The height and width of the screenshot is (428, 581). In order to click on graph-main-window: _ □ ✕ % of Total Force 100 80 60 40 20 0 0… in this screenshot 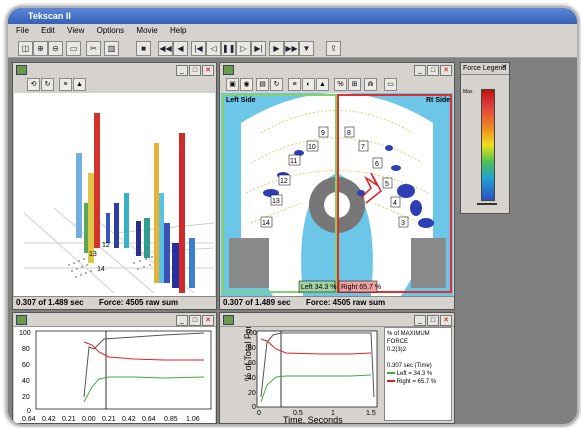, I will do `click(337, 368)`.